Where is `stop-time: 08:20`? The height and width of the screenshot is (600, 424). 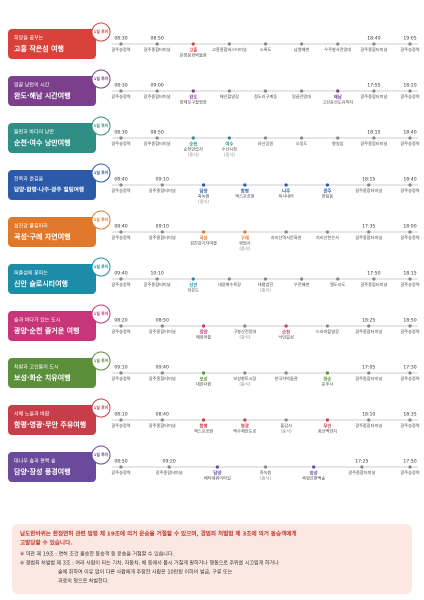 stop-time: 08:20 is located at coordinates (120, 321).